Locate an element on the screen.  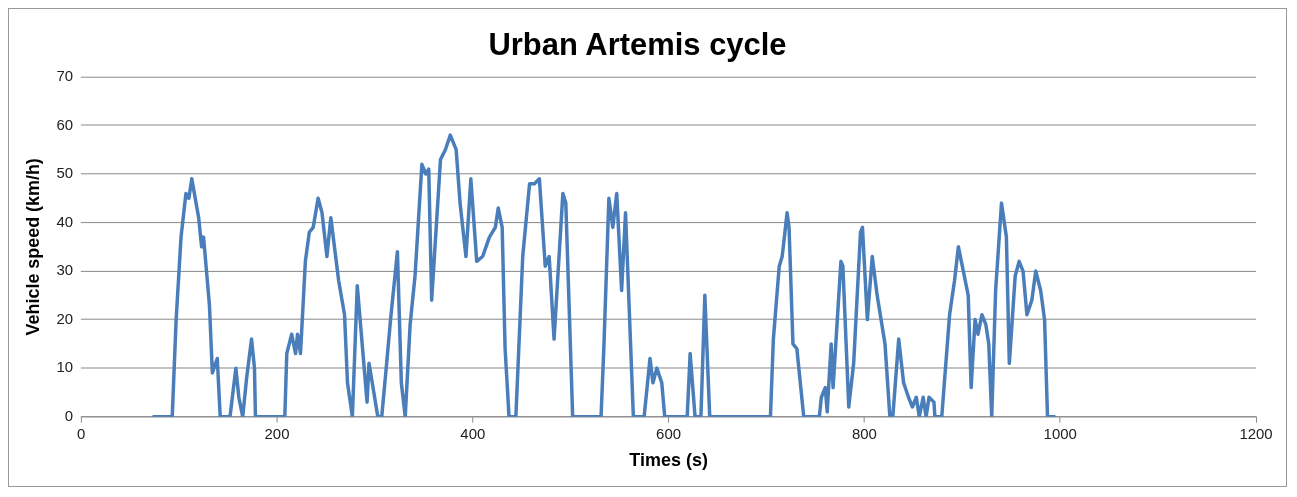
y-tick-label: 0 is located at coordinates (69, 415).